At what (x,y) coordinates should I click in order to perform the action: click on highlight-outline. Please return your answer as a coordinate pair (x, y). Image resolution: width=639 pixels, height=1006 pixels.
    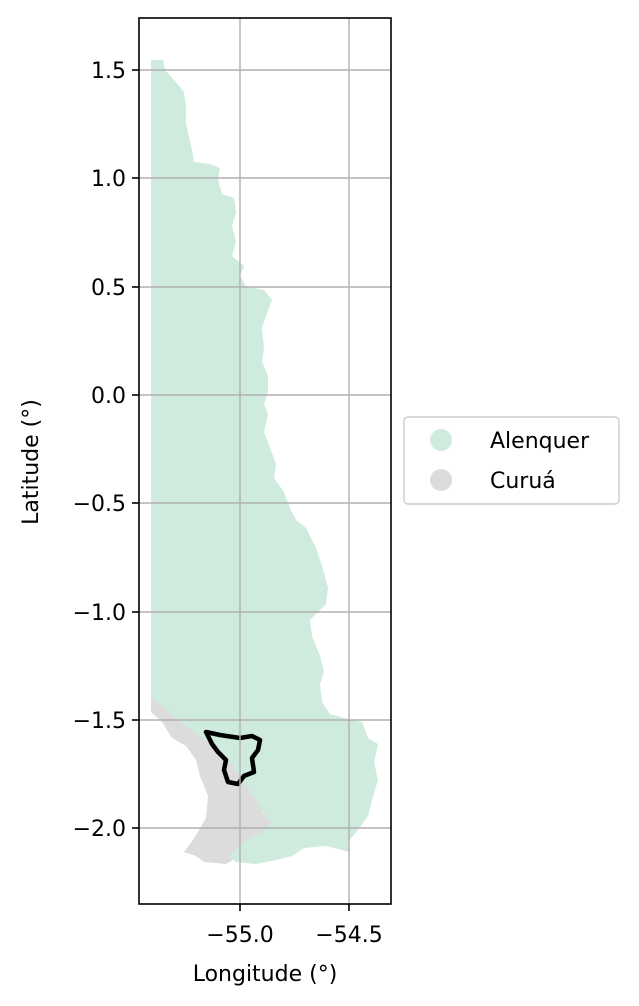
    Looking at the image, I should click on (233, 758).